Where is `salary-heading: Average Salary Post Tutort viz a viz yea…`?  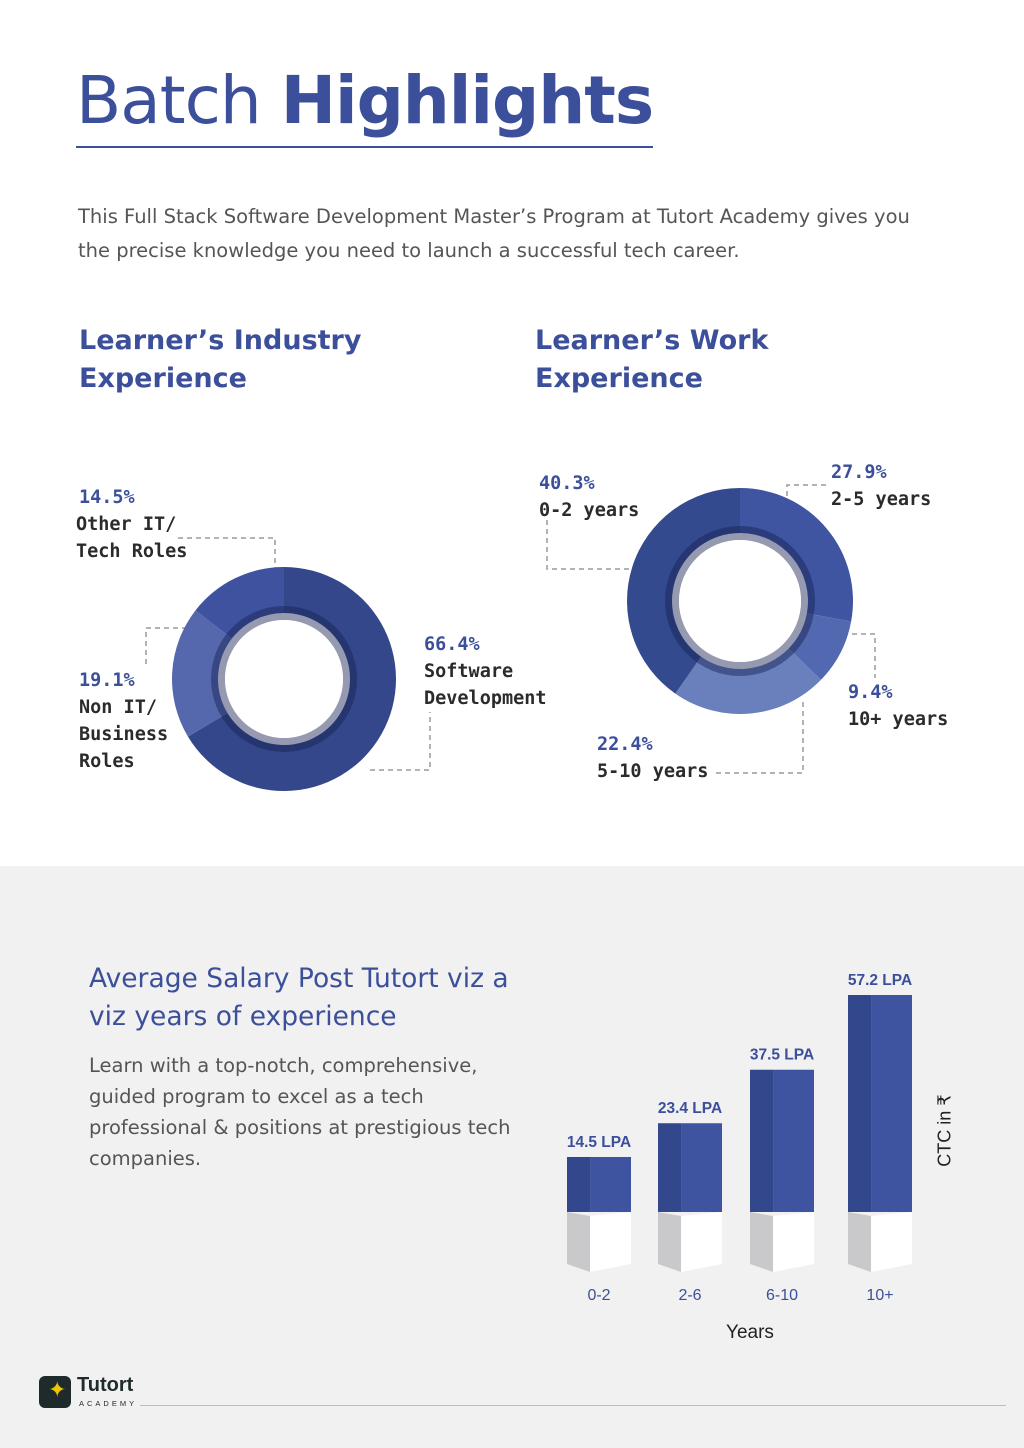 salary-heading: Average Salary Post Tutort viz a viz yea… is located at coordinates (299, 997).